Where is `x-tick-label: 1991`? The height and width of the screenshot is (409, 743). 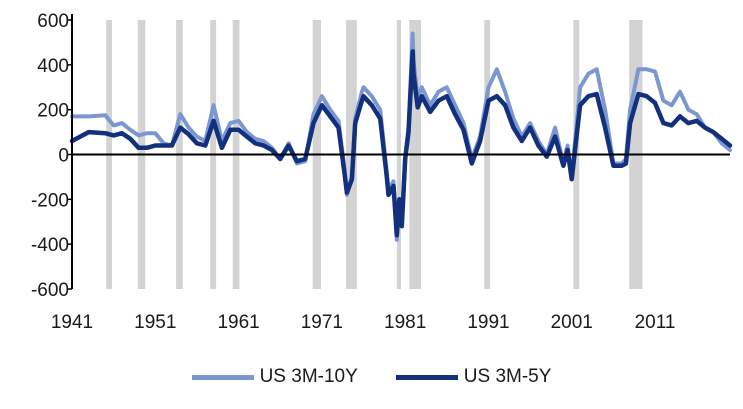
x-tick-label: 1991 is located at coordinates (488, 322).